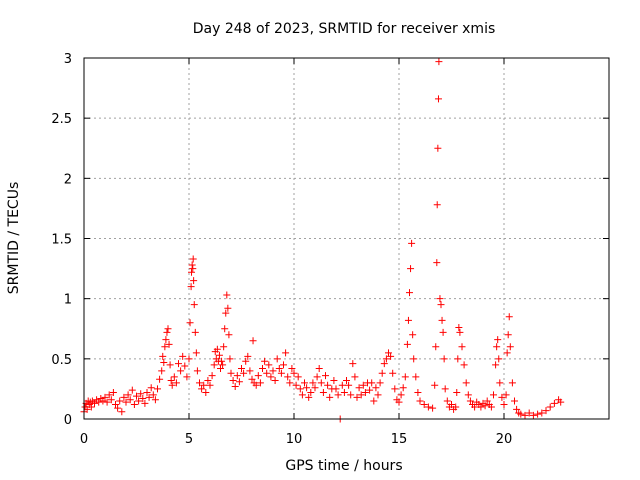 The height and width of the screenshot is (480, 640). What do you see at coordinates (189, 439) in the screenshot?
I see `x-tick-label: 5` at bounding box center [189, 439].